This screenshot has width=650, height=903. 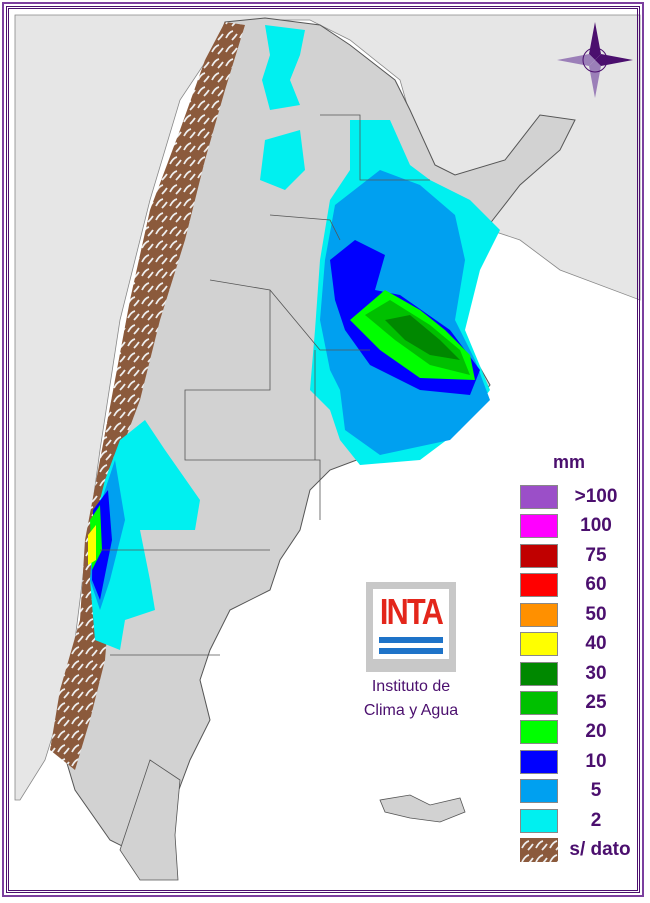 What do you see at coordinates (411, 686) in the screenshot?
I see `institute-line-1: Instituto de` at bounding box center [411, 686].